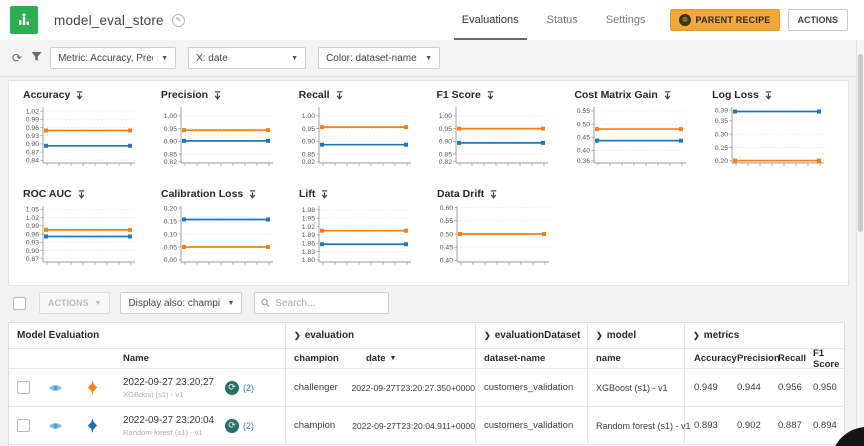 The width and height of the screenshot is (864, 446). What do you see at coordinates (360, 232) in the screenshot?
I see `metric-chart: Lift 1.98 1.95 1.92 1.89 1.86 1.83 1.80` at bounding box center [360, 232].